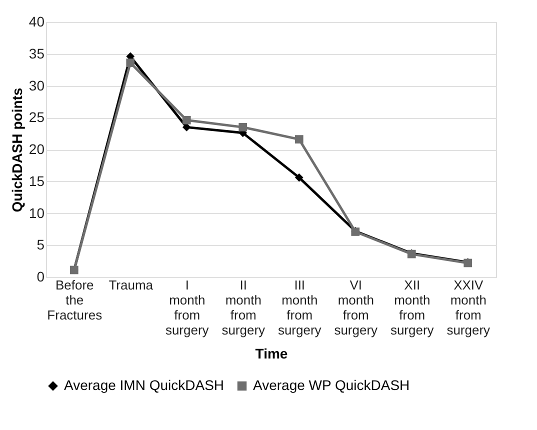 The image size is (537, 430). I want to click on x-tick-label: Trauma, so click(131, 285).